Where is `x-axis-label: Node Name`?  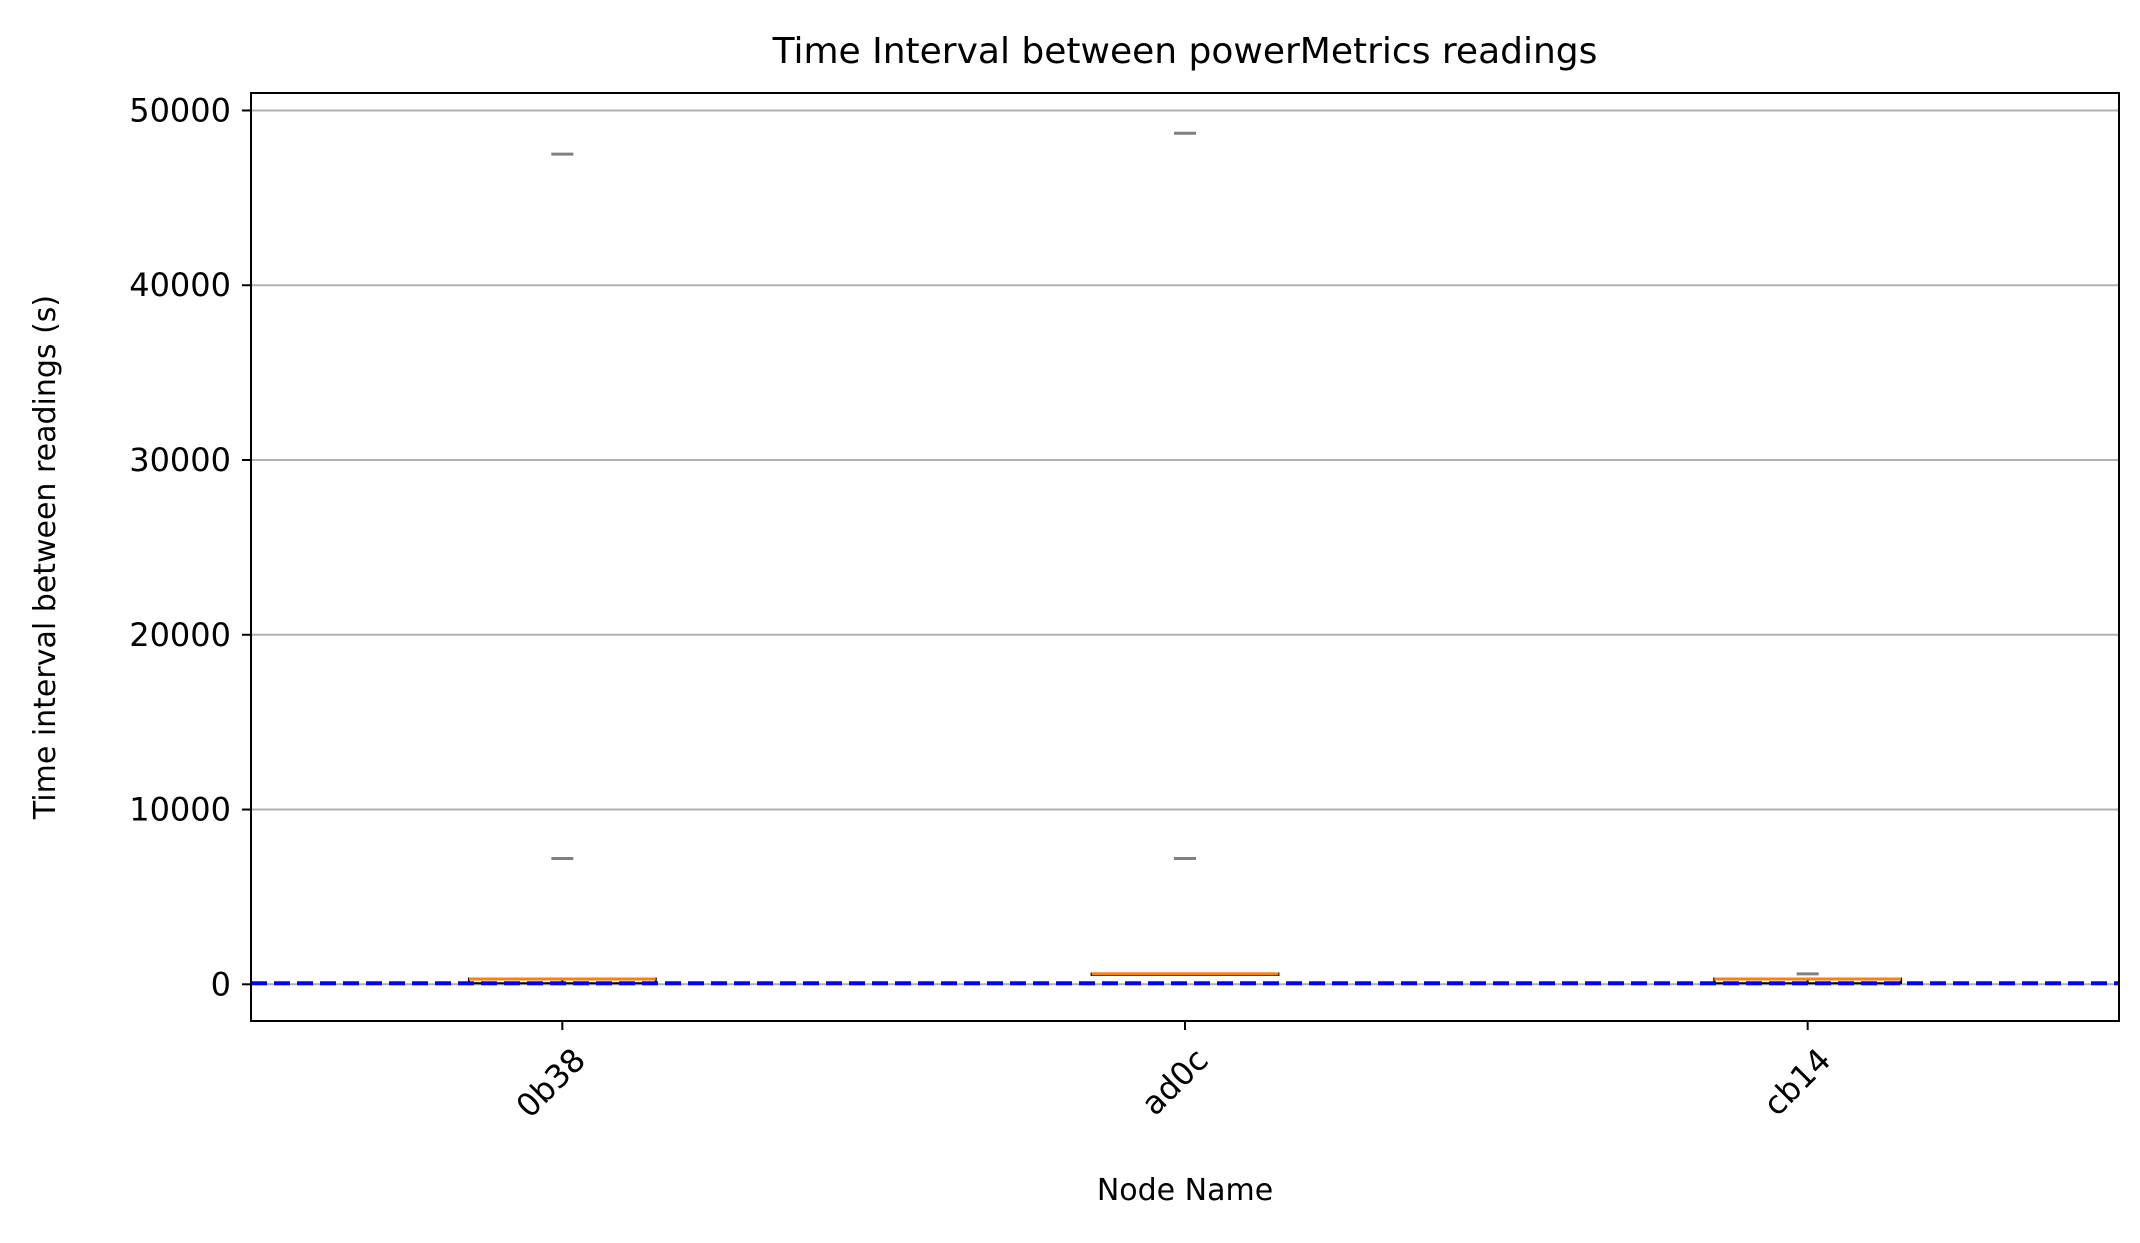 x-axis-label: Node Name is located at coordinates (1185, 1190).